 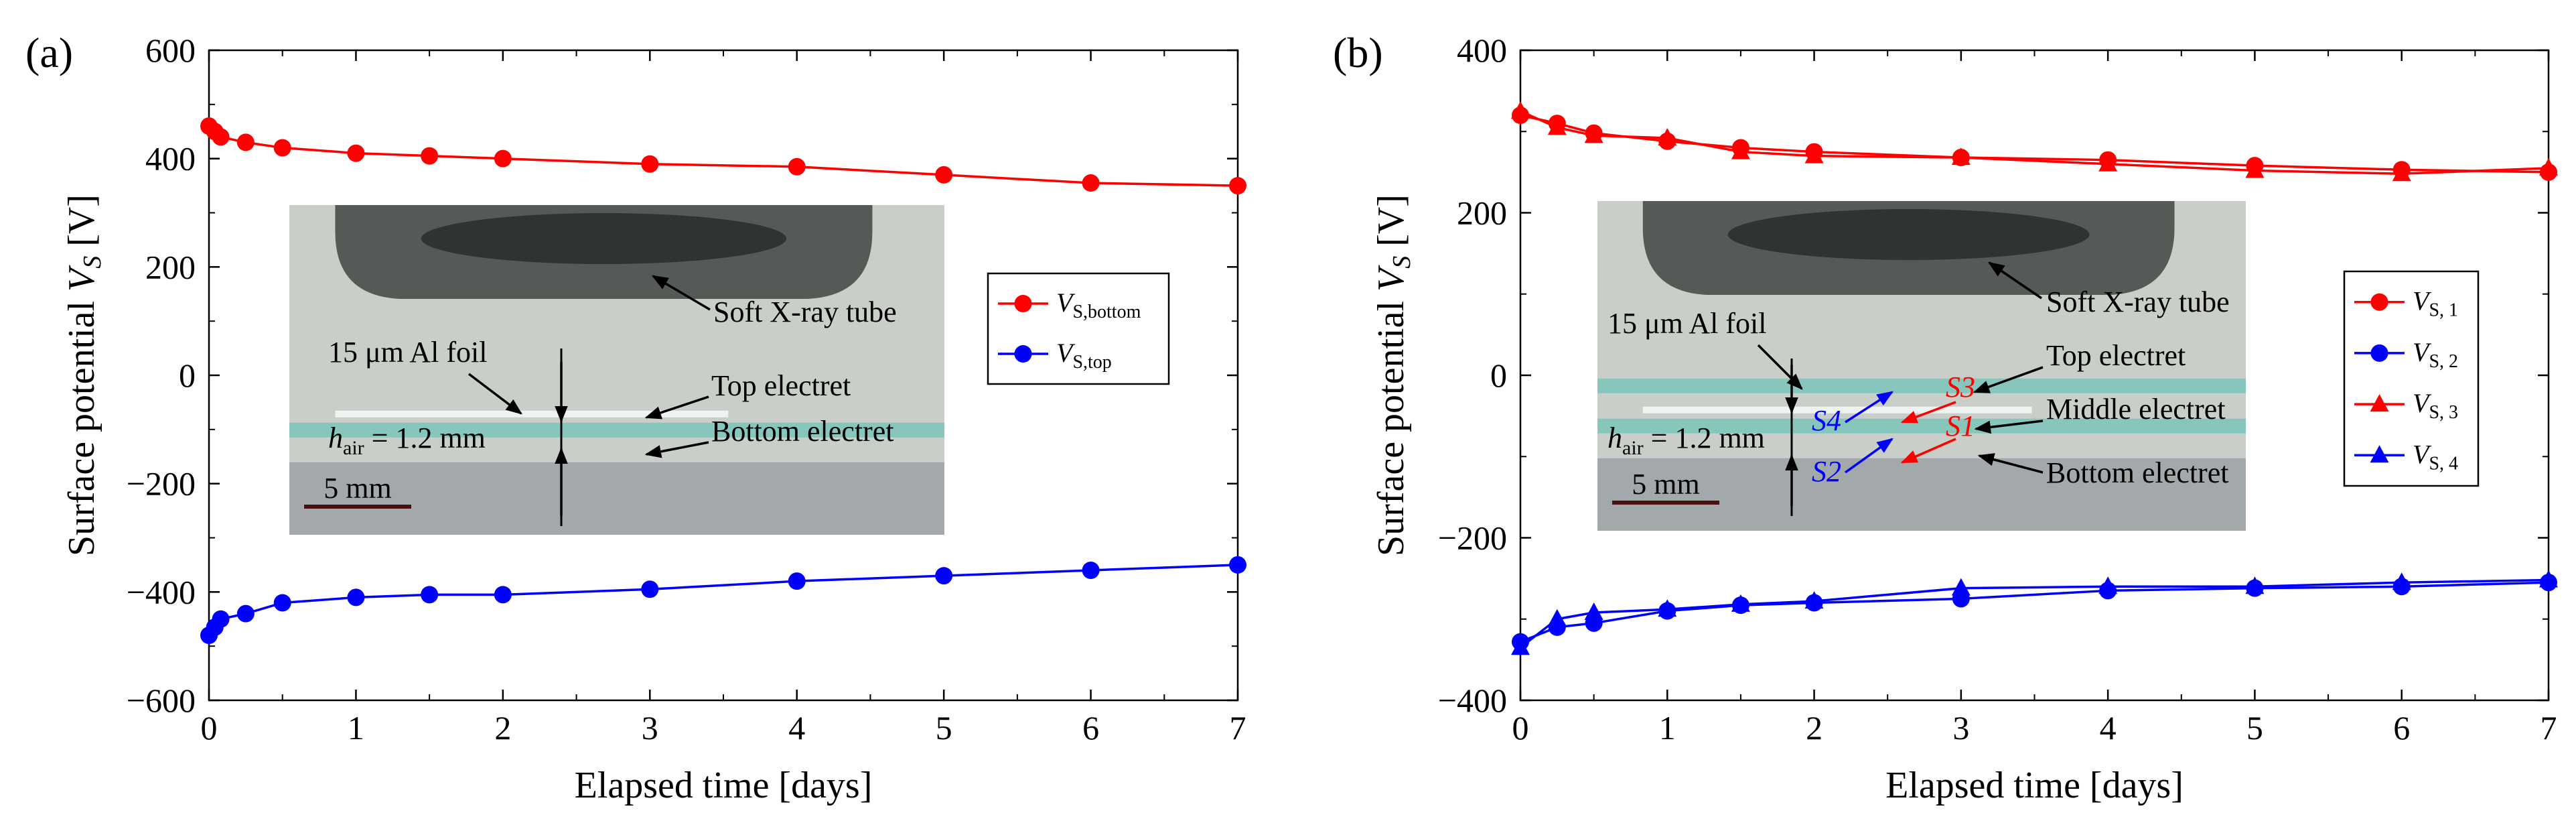 I want to click on s3-arrow, so click(x=1928, y=412).